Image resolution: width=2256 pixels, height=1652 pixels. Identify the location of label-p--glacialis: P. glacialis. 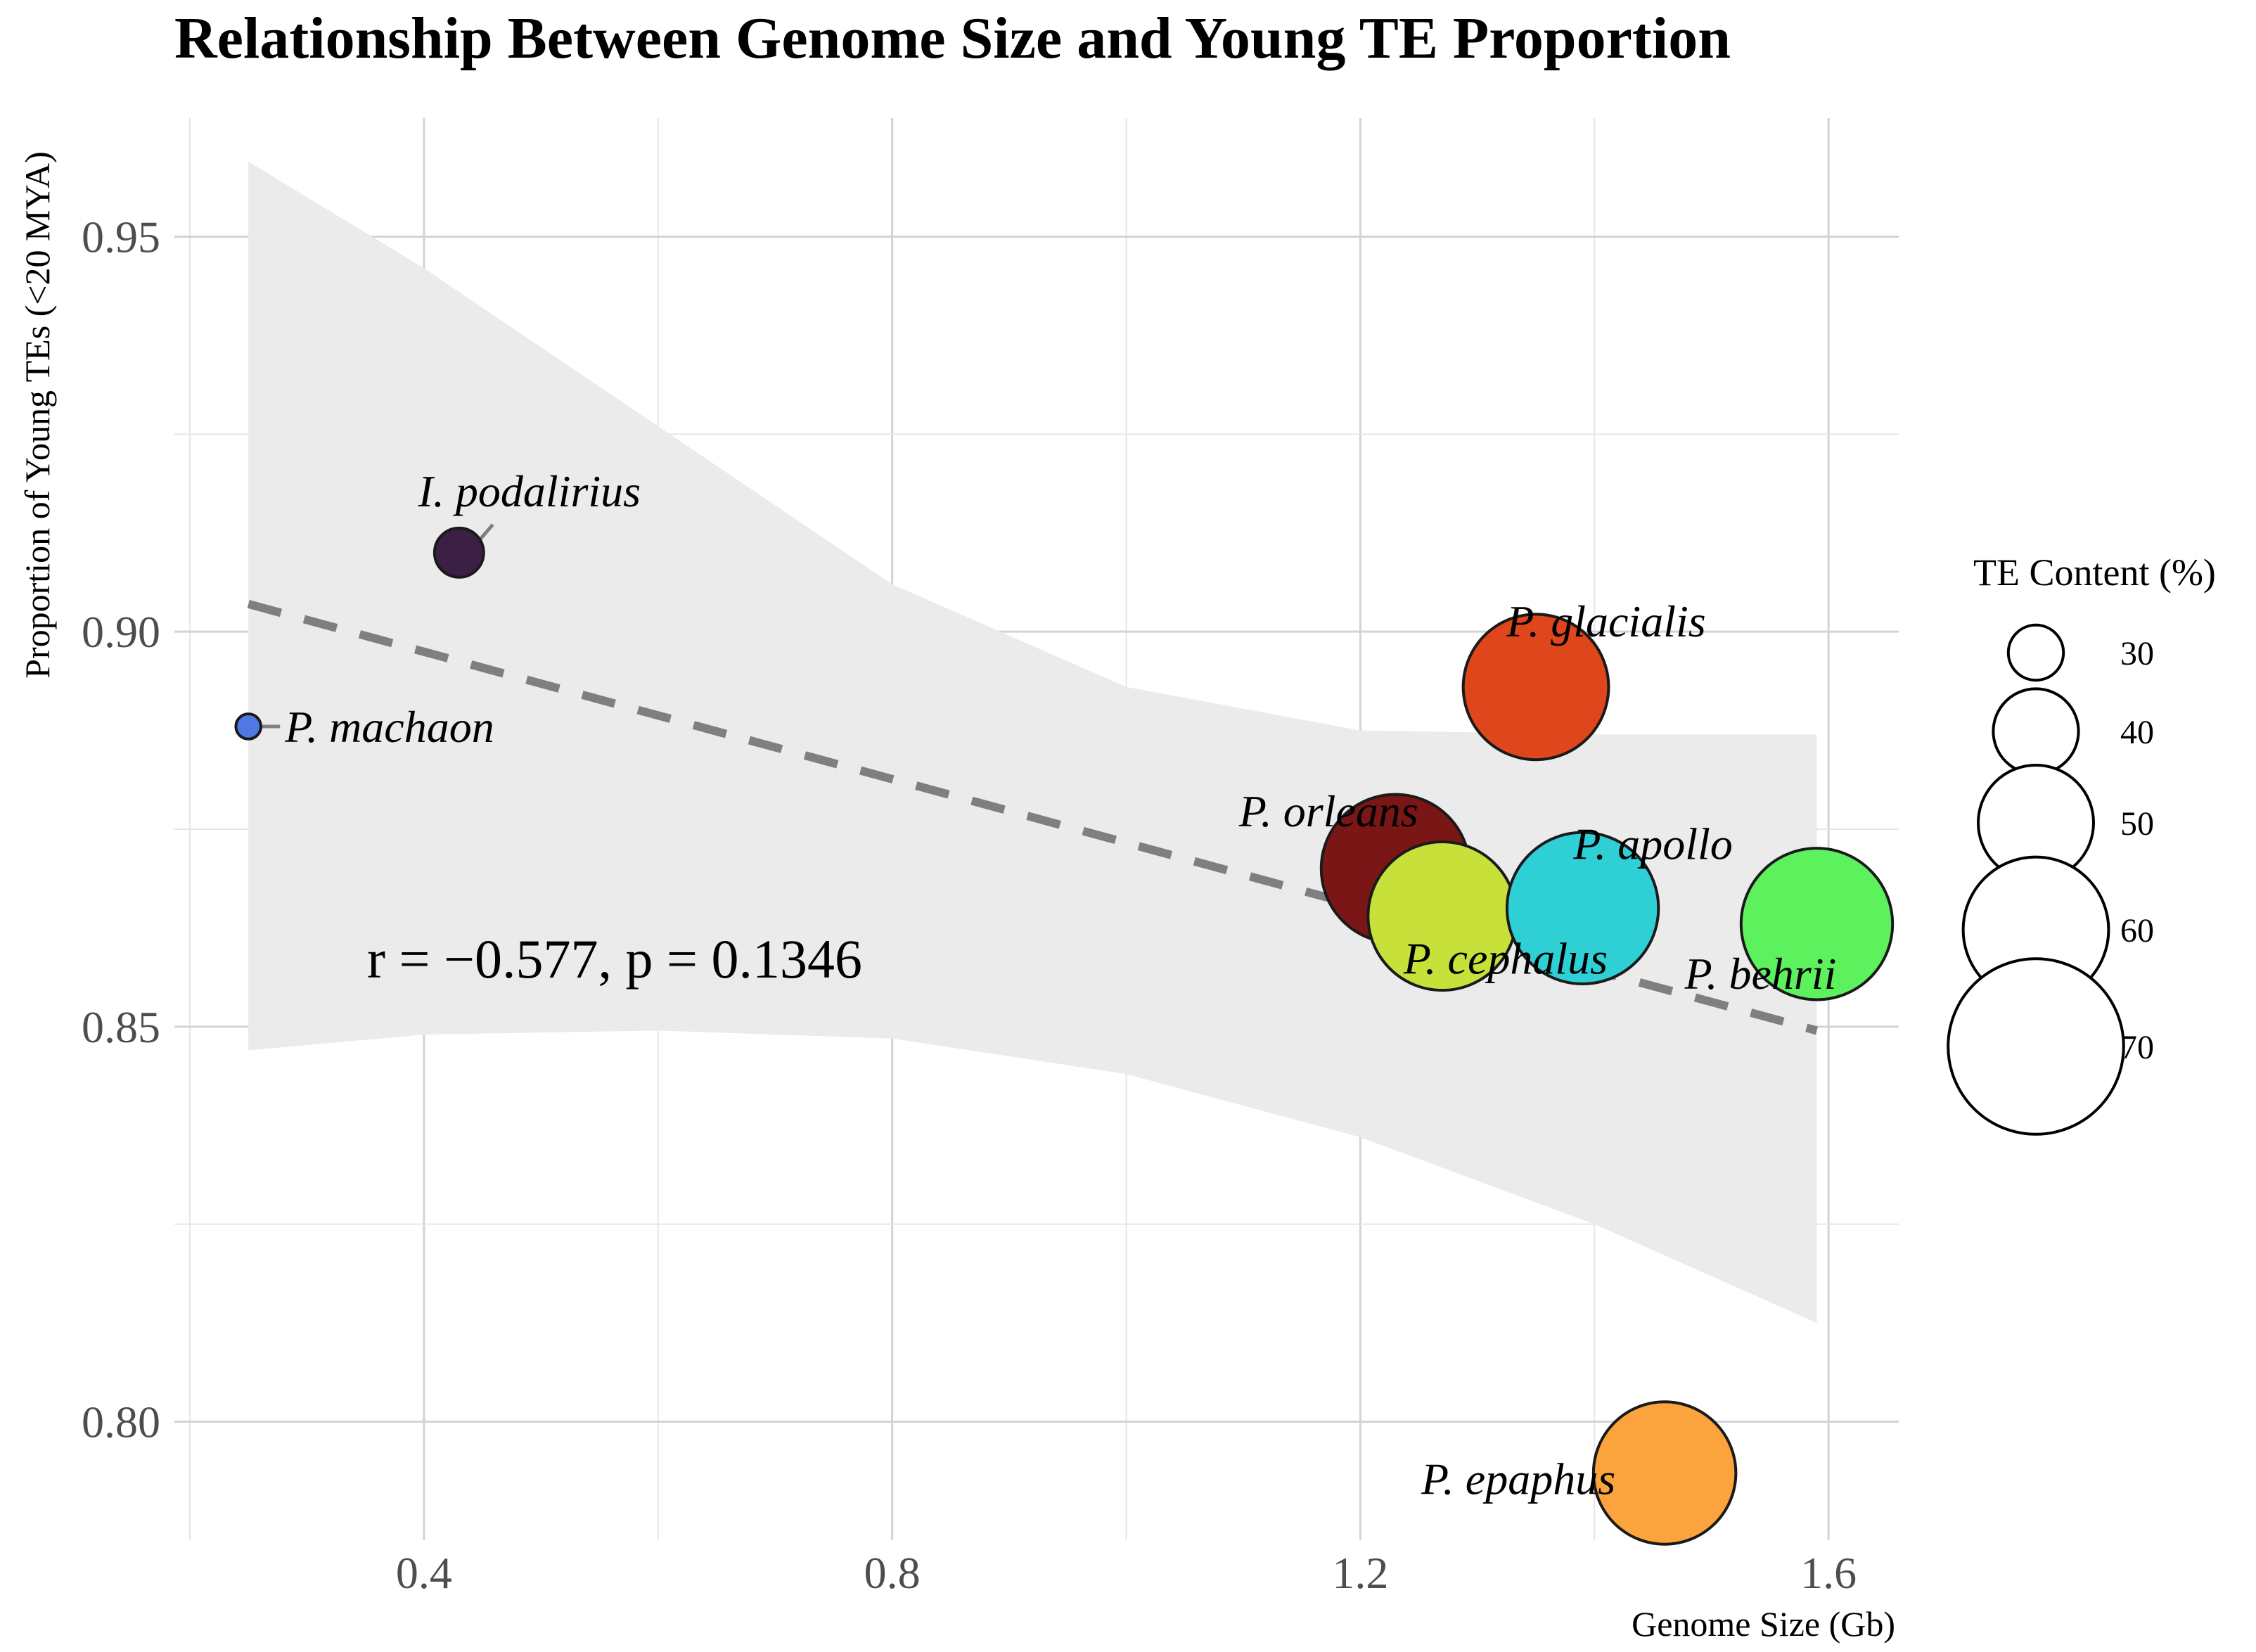
(1606, 621).